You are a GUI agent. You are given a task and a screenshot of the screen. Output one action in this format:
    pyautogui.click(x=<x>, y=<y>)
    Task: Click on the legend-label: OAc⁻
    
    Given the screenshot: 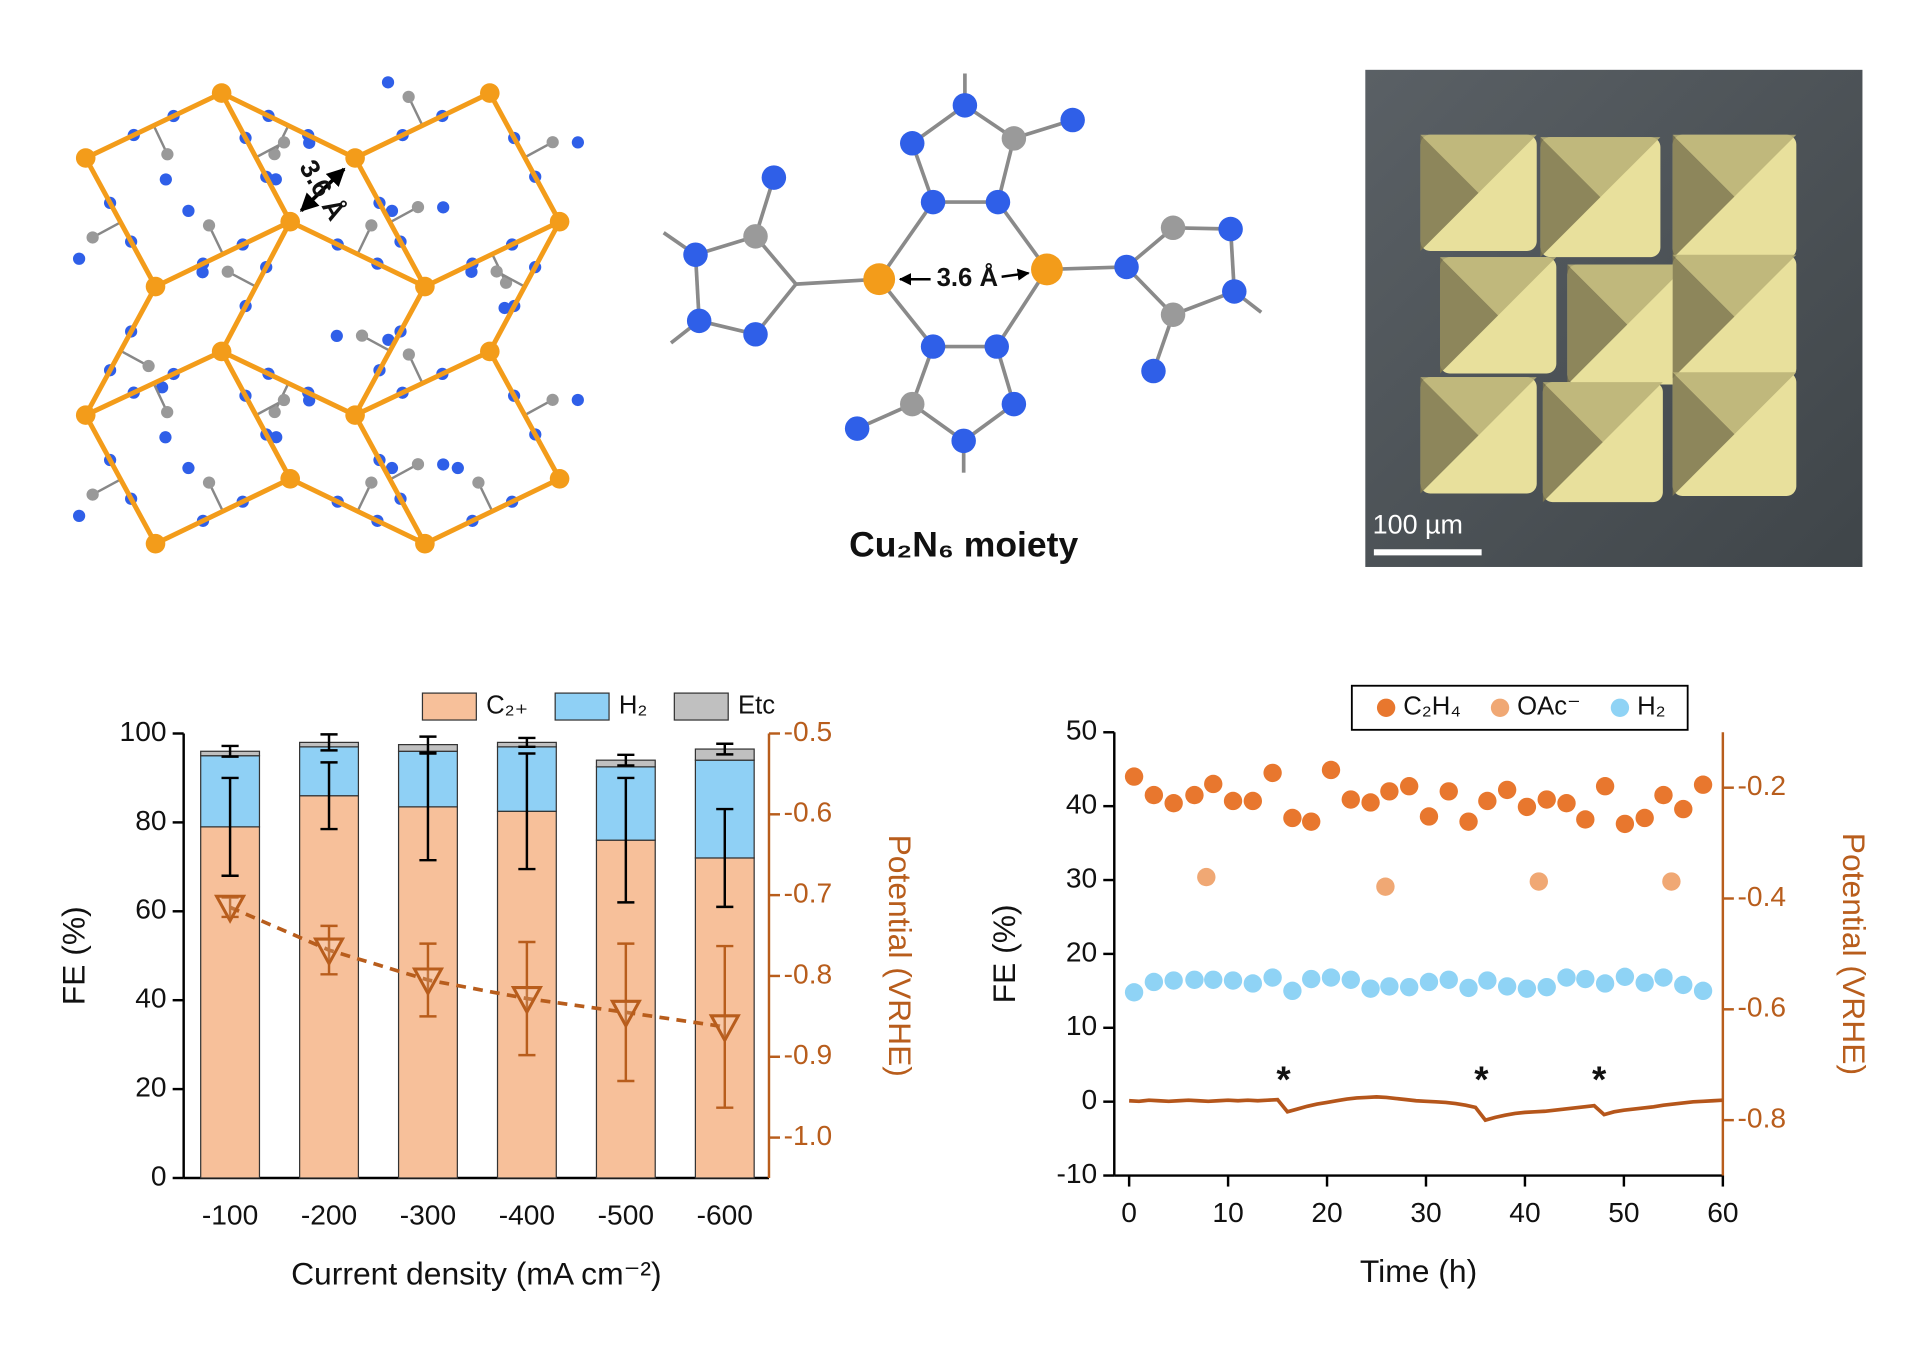 What is the action you would take?
    pyautogui.click(x=1549, y=707)
    